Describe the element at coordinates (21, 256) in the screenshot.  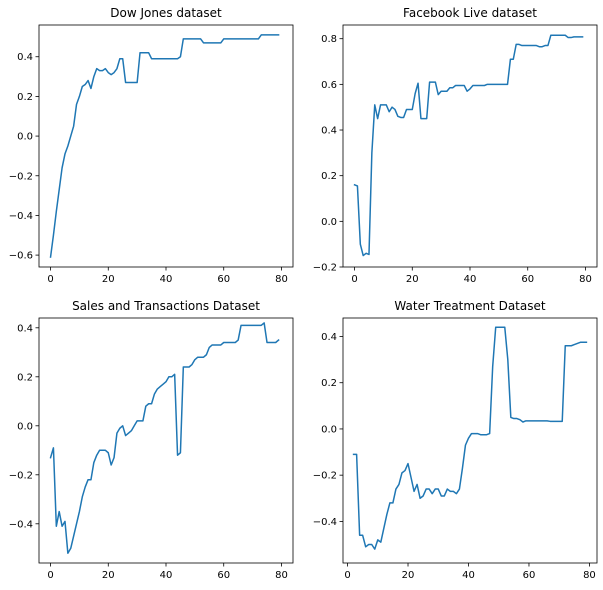
I see `y-tick-label: −0.6` at that location.